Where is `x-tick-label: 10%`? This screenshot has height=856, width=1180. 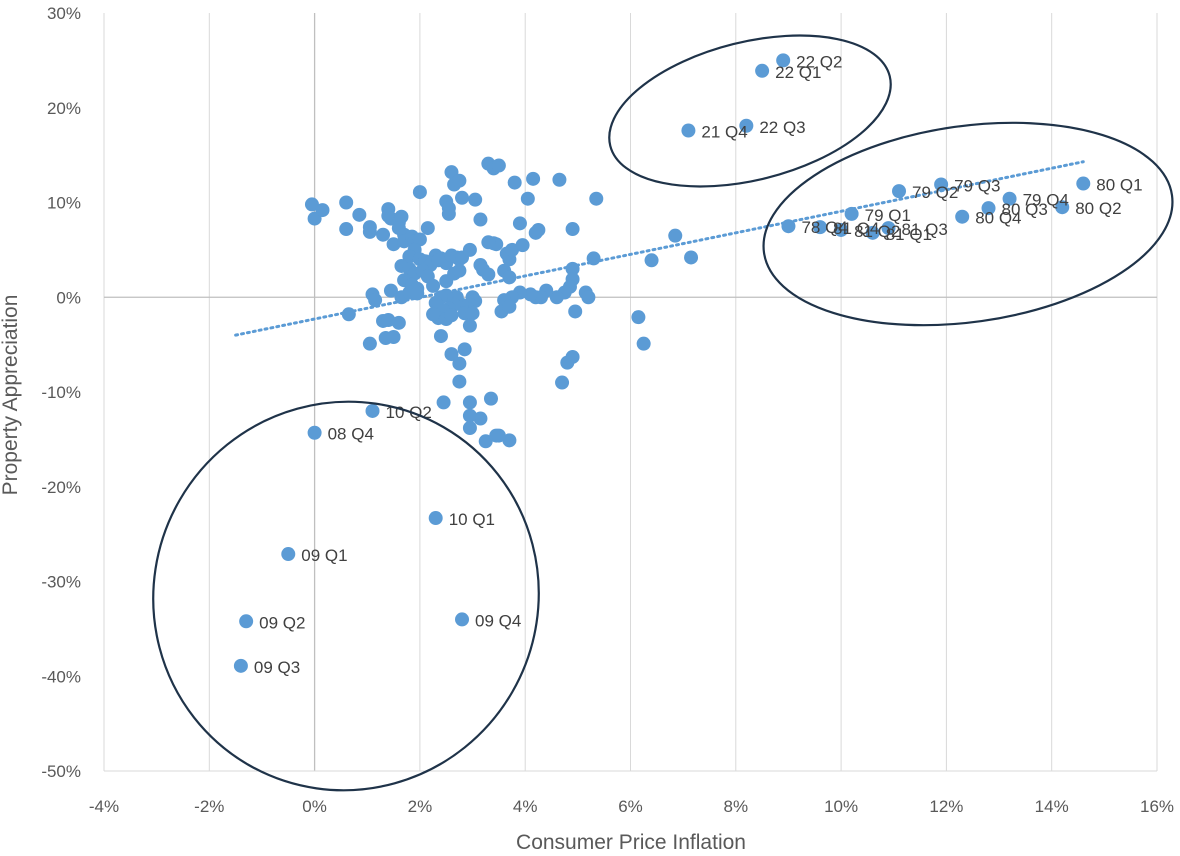 x-tick-label: 10% is located at coordinates (841, 806).